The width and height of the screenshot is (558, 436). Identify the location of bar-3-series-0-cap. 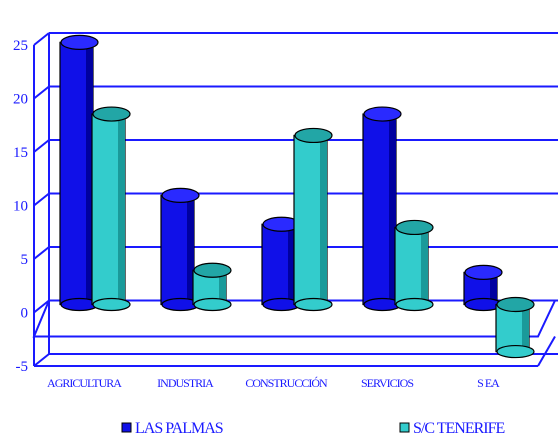
(382, 114).